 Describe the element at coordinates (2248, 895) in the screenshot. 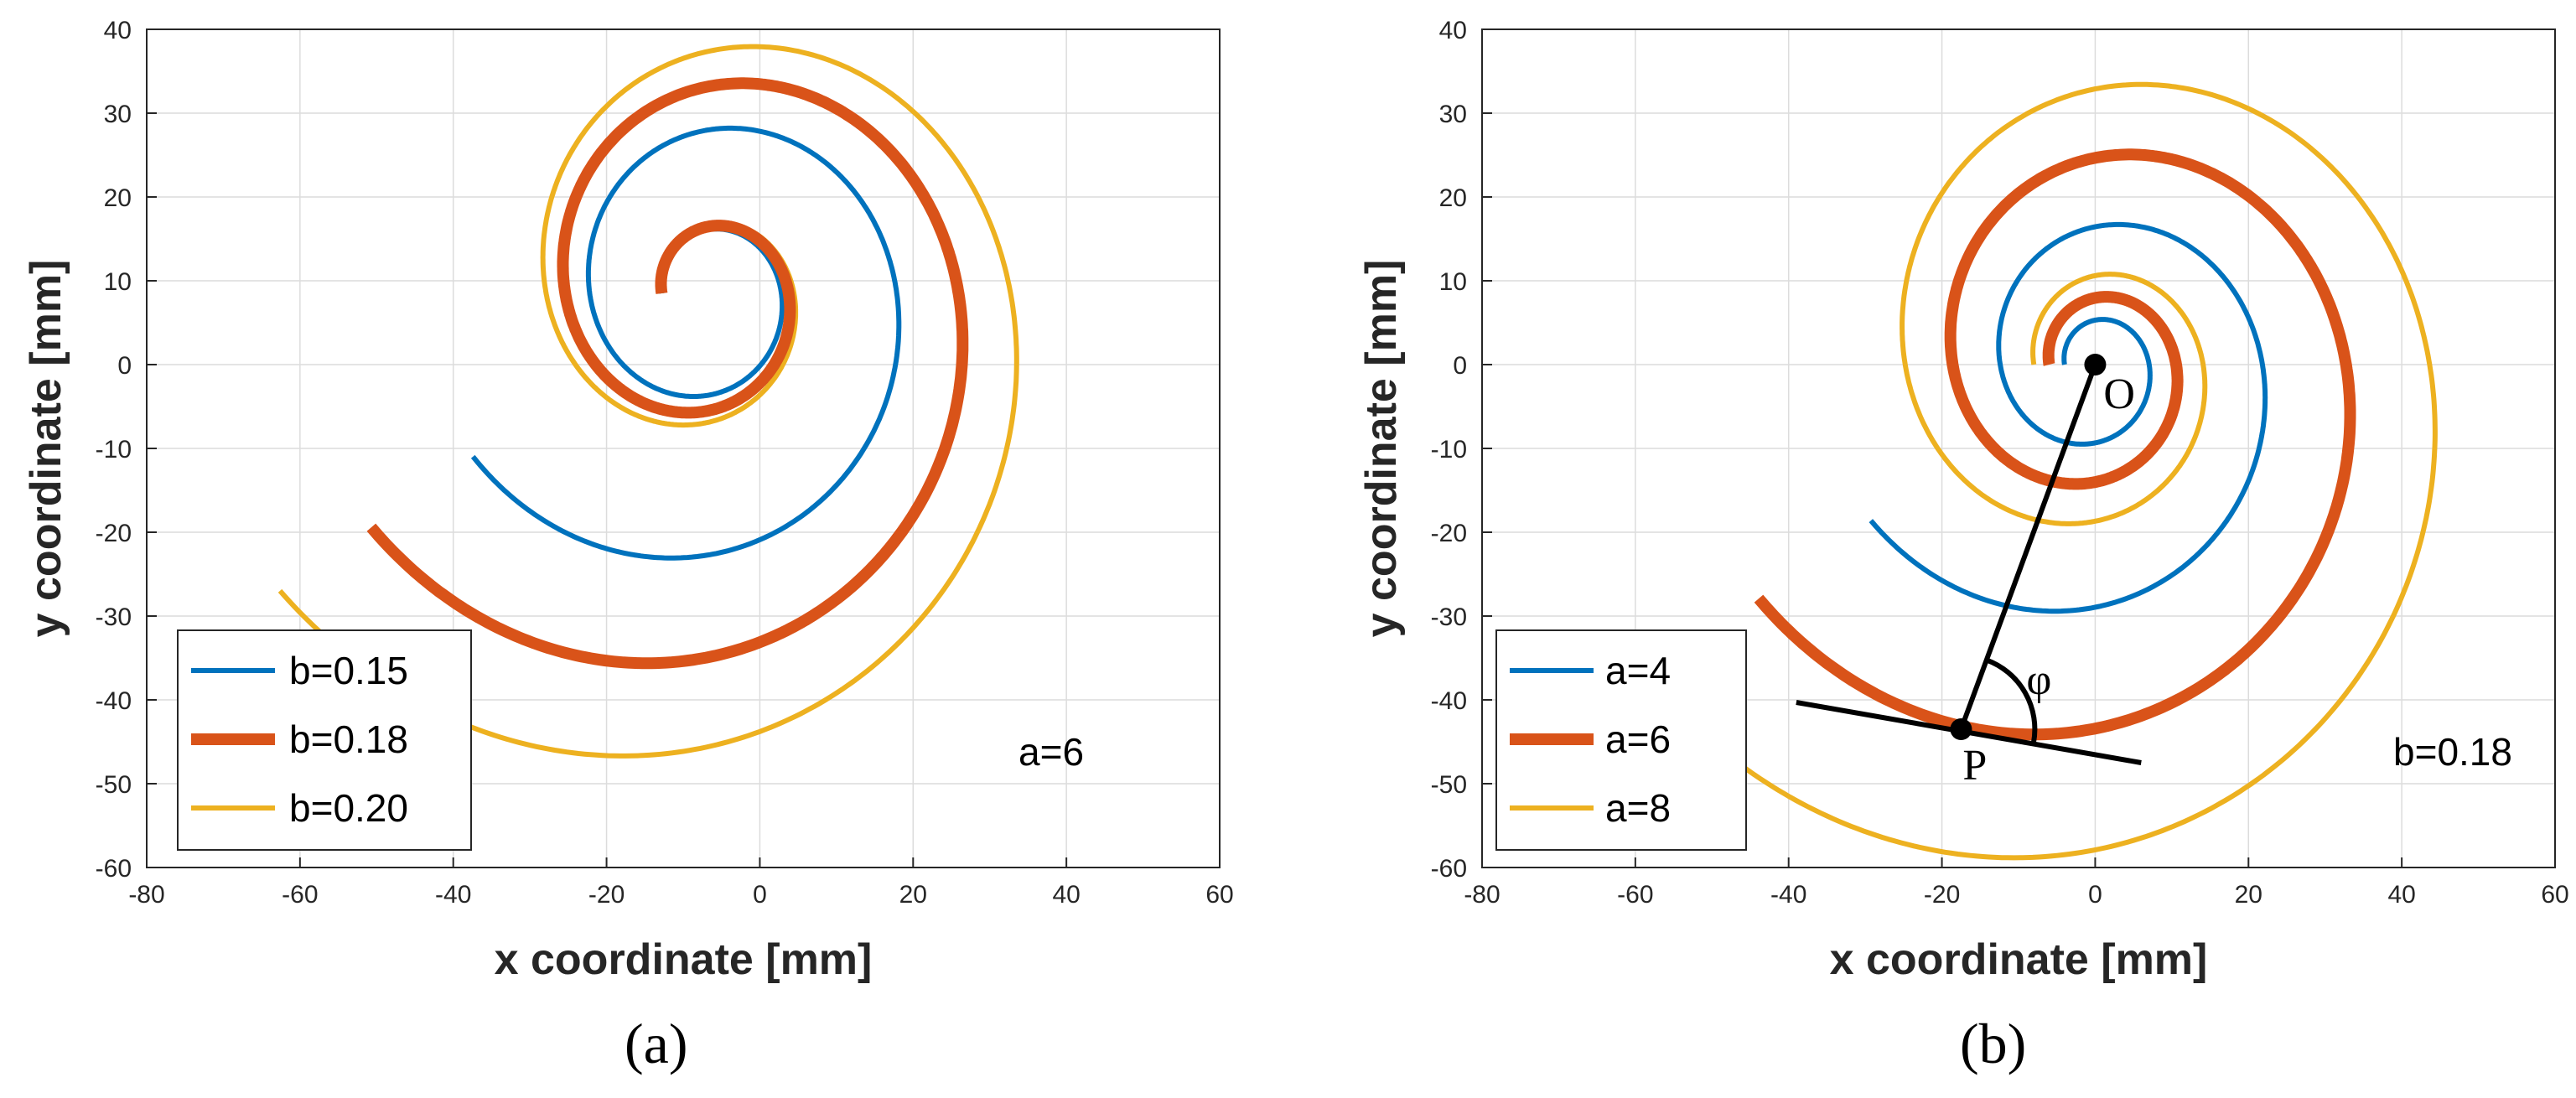

I see `tick-label-x-b-5: 20` at that location.